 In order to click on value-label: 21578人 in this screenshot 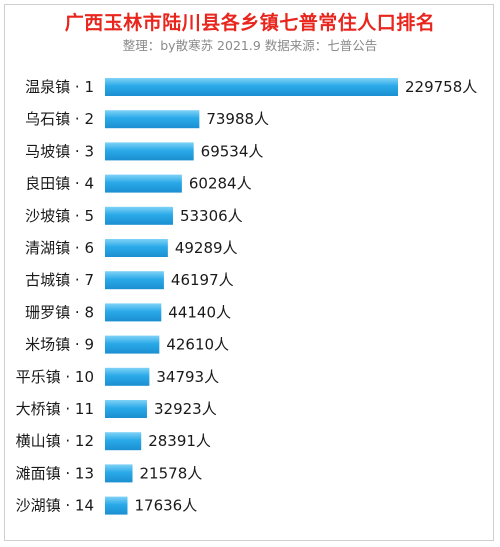, I will do `click(171, 473)`.